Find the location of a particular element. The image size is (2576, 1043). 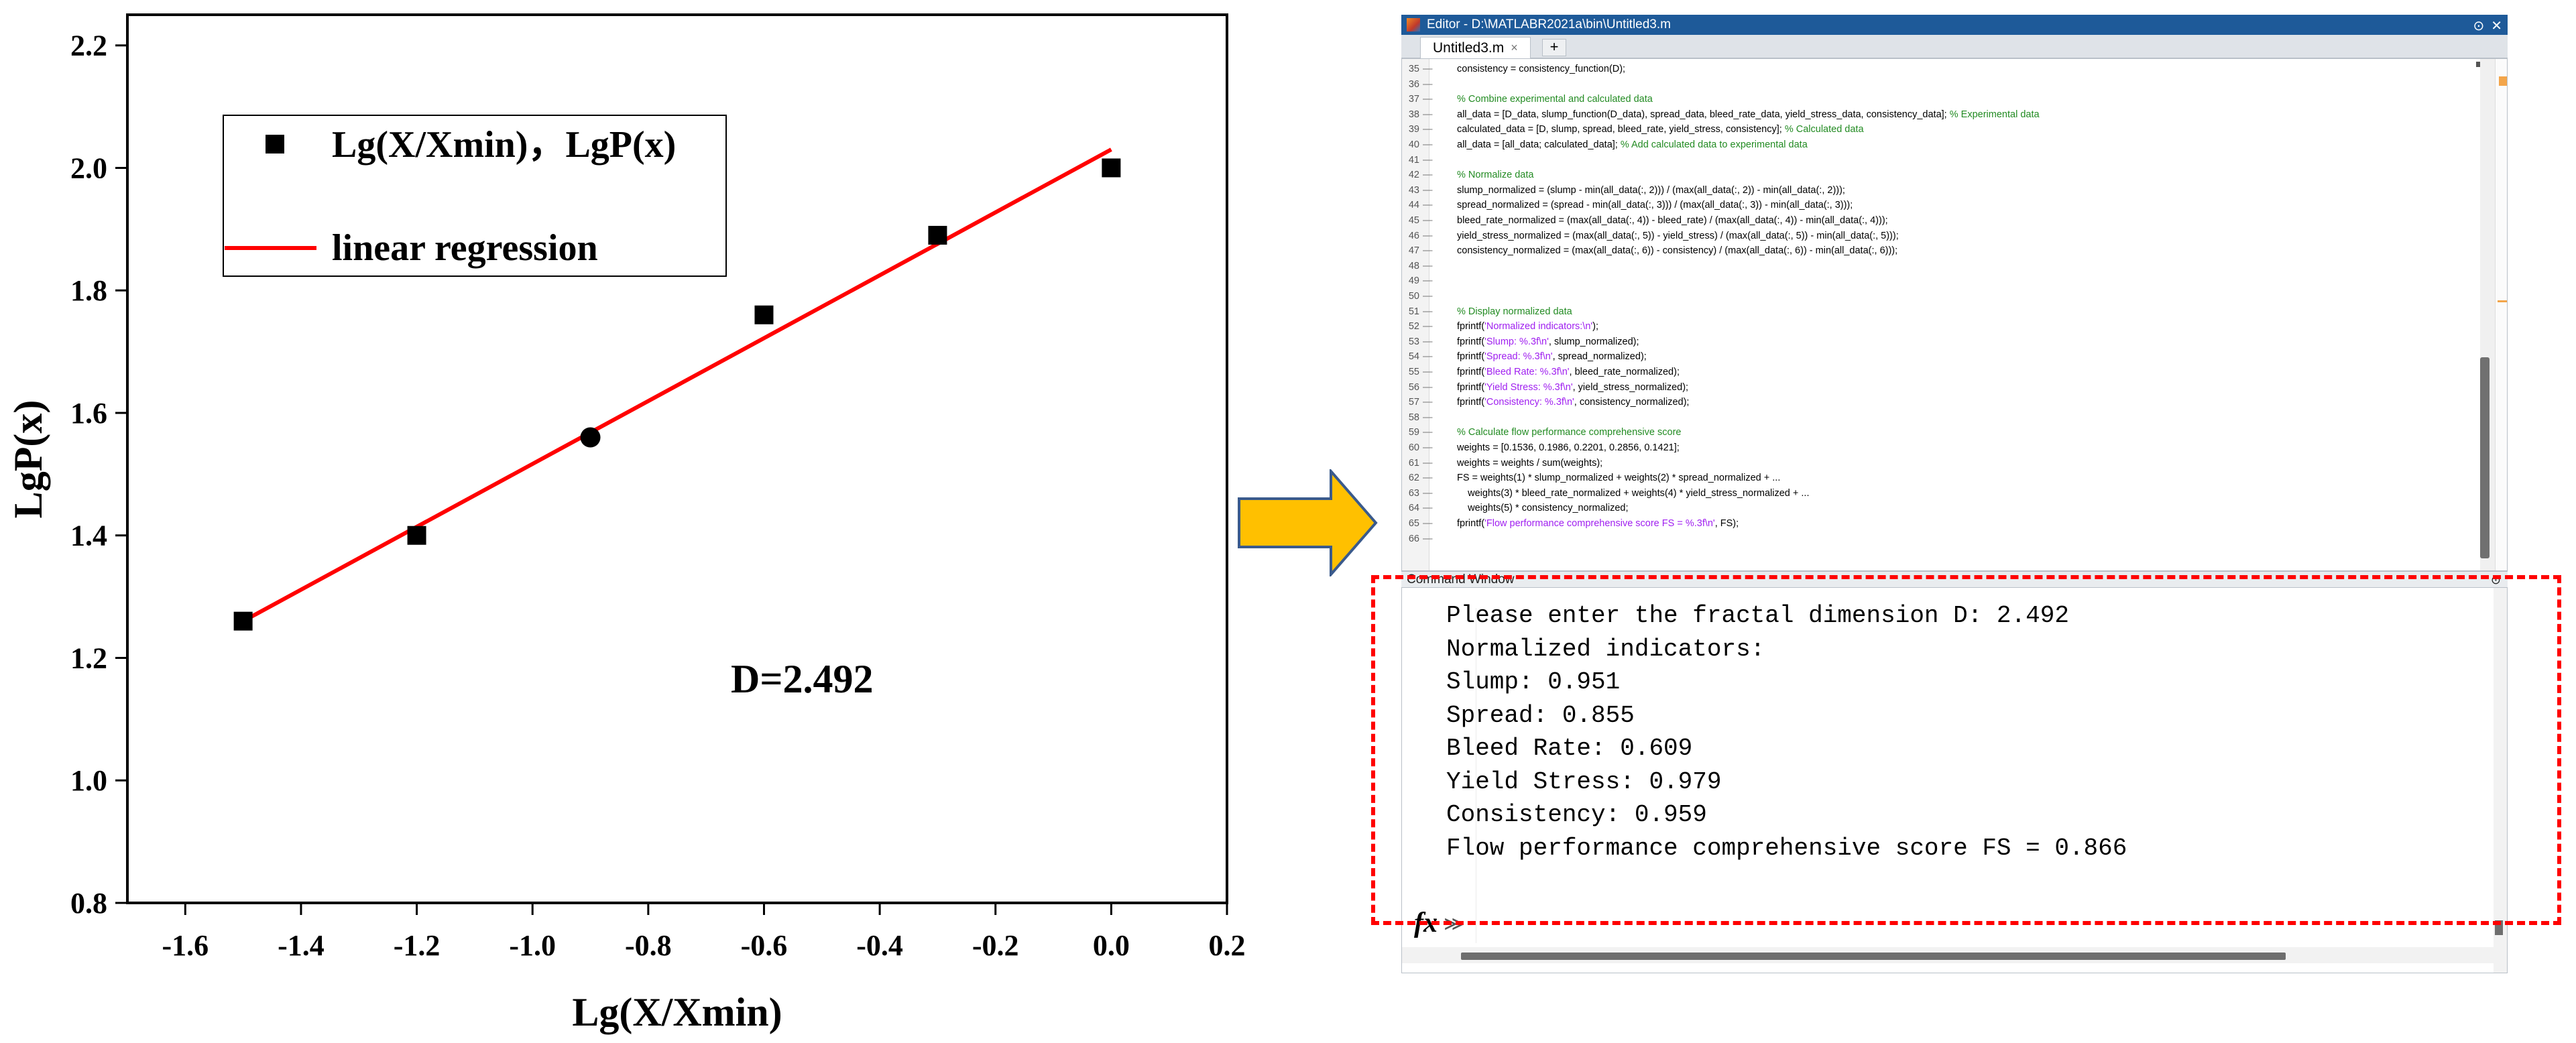

warning-marker is located at coordinates (2502, 301).